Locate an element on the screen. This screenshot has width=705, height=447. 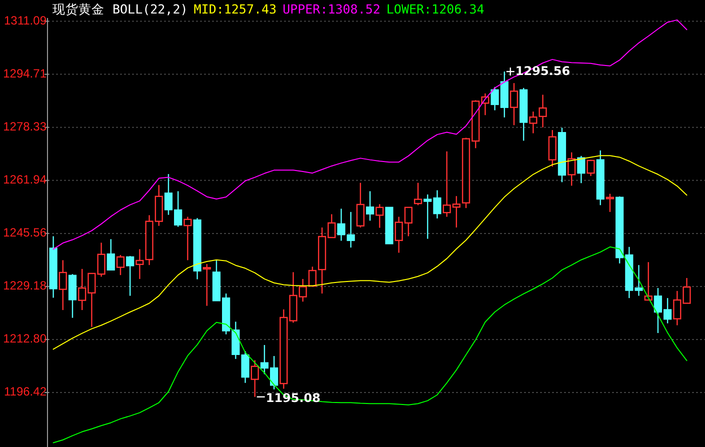
y-tick-label: 1261.94 is located at coordinates (25, 179).